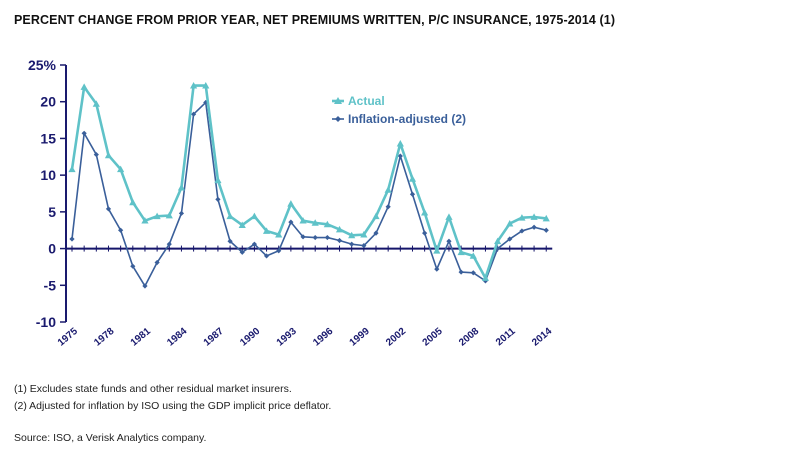 This screenshot has width=795, height=449. What do you see at coordinates (46, 322) in the screenshot?
I see `y-tick-label: -10` at bounding box center [46, 322].